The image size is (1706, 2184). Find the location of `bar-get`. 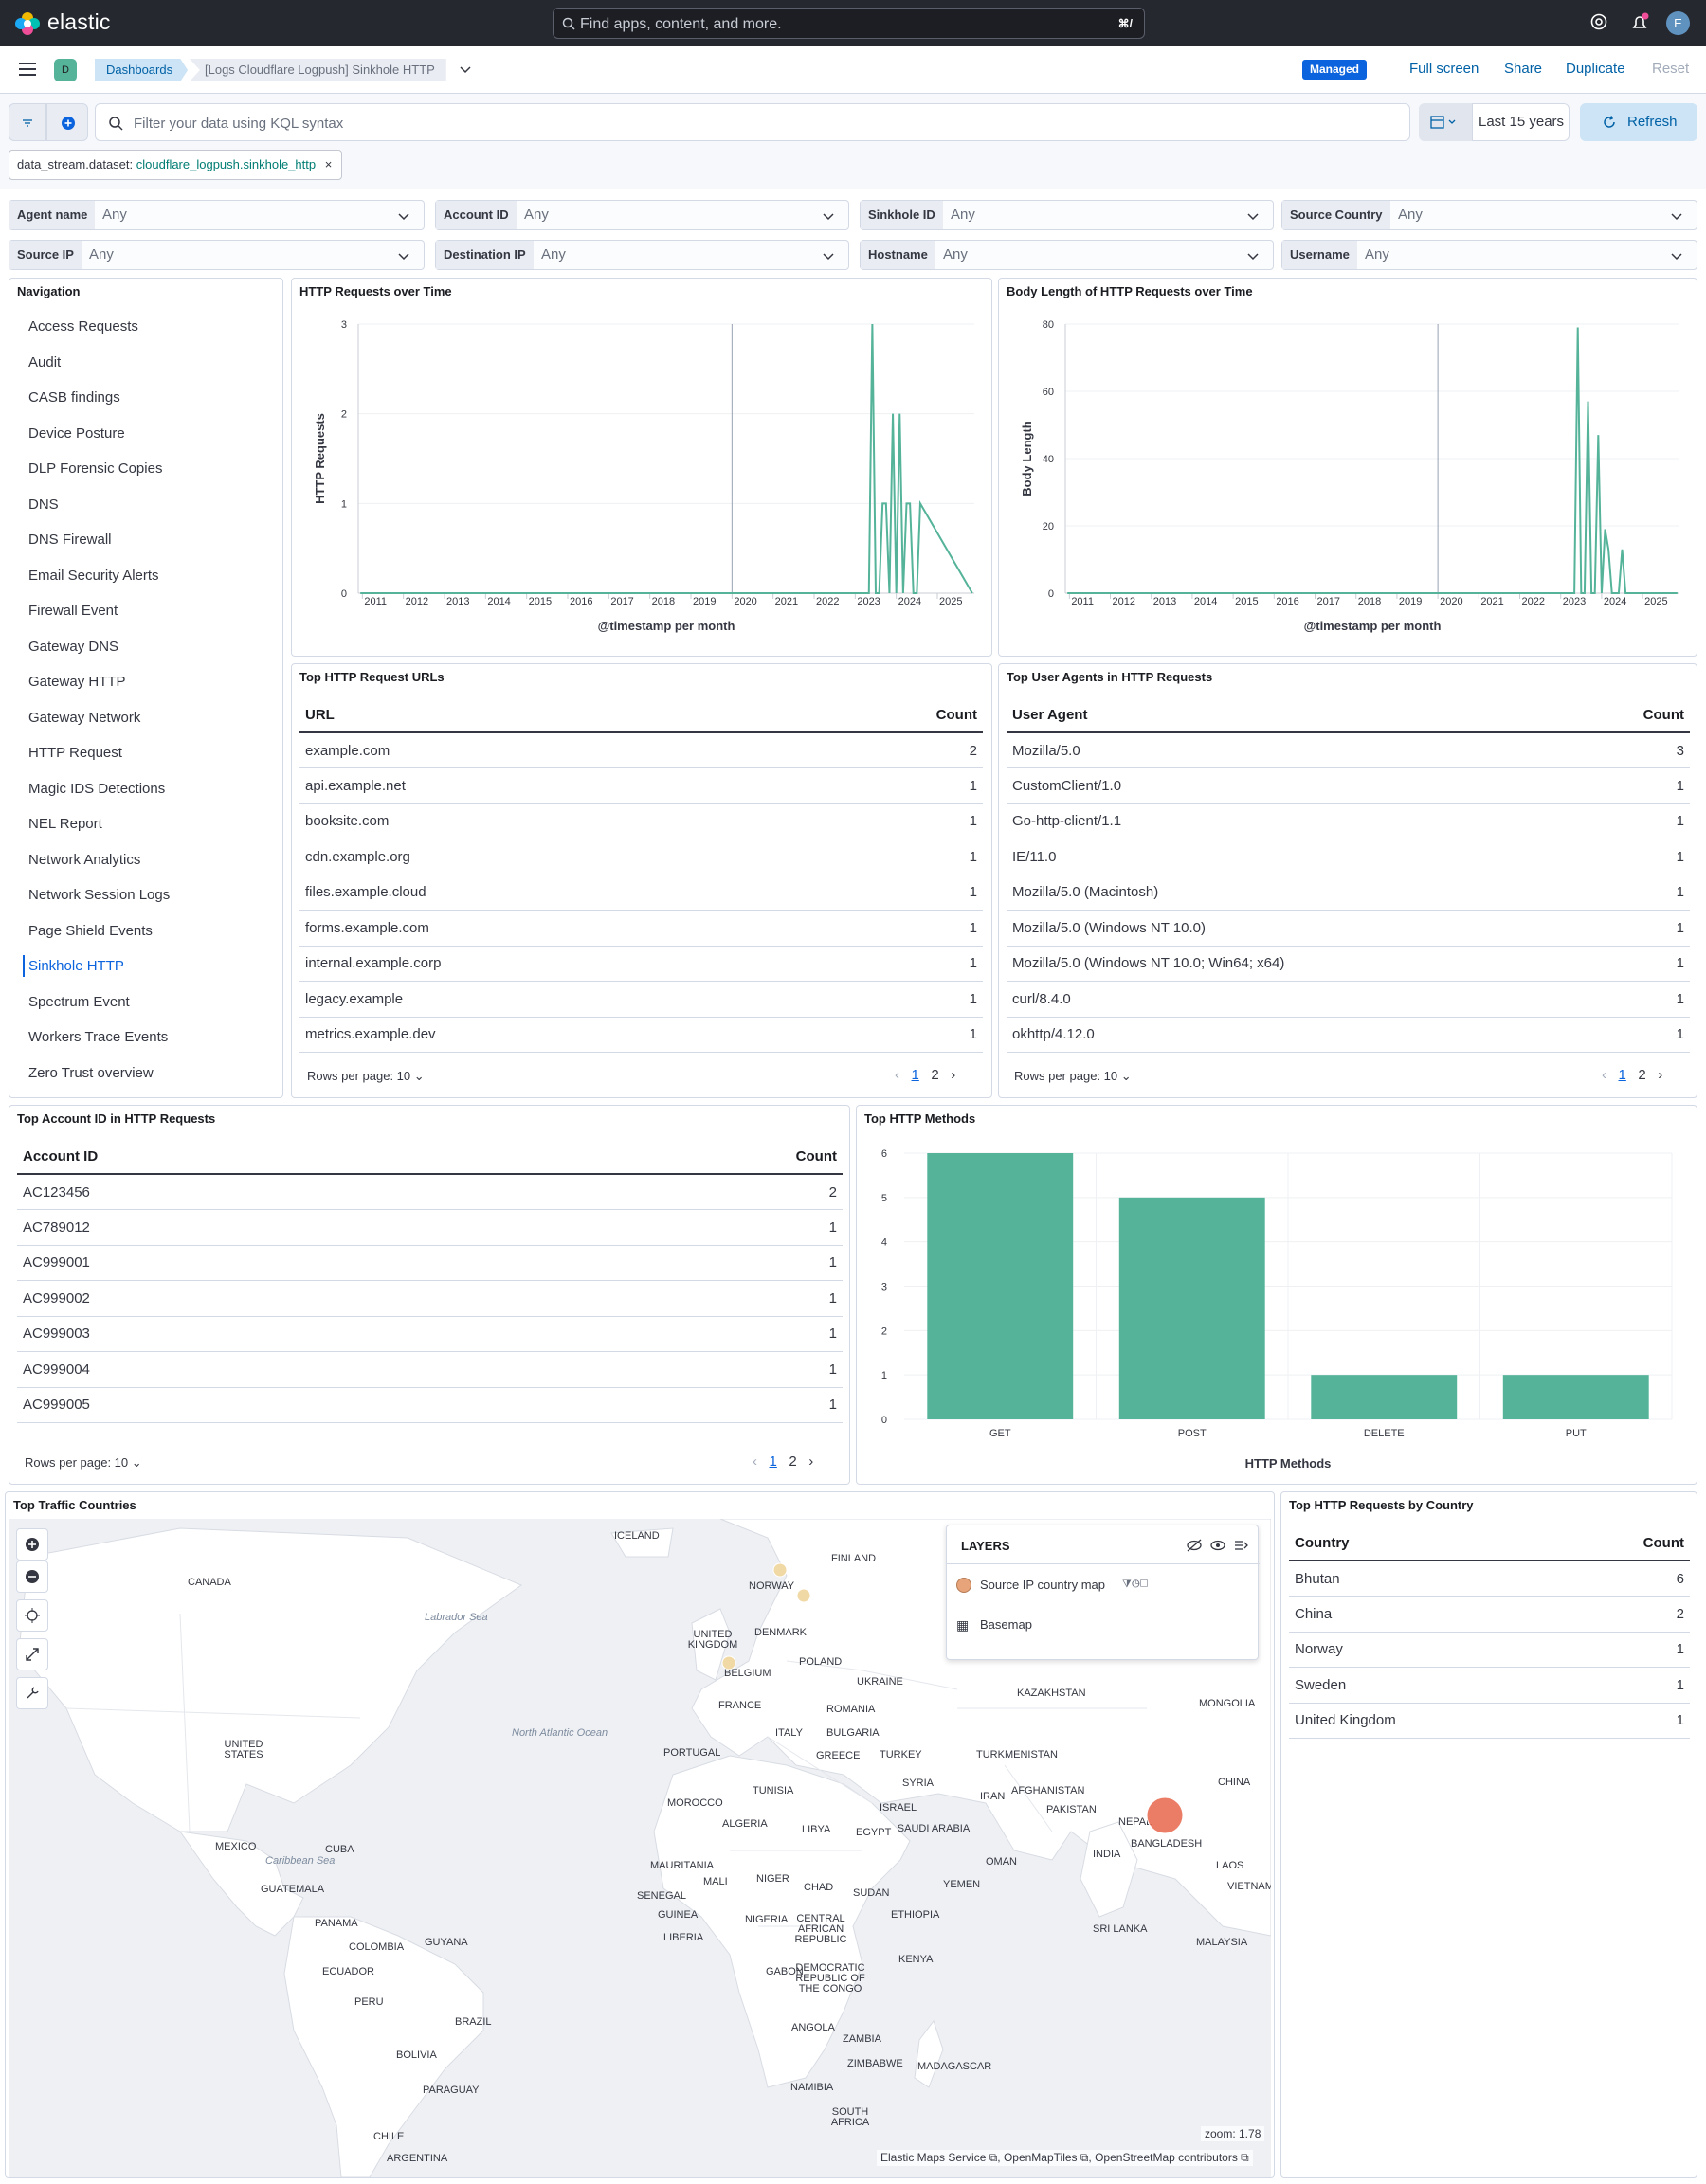

bar-get is located at coordinates (1000, 1286).